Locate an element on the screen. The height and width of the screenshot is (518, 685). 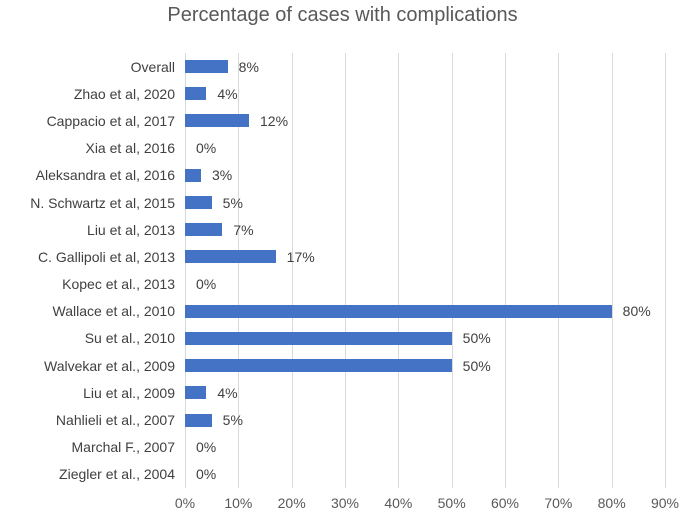
category-label: Liu et al., 2009 is located at coordinates (129, 392).